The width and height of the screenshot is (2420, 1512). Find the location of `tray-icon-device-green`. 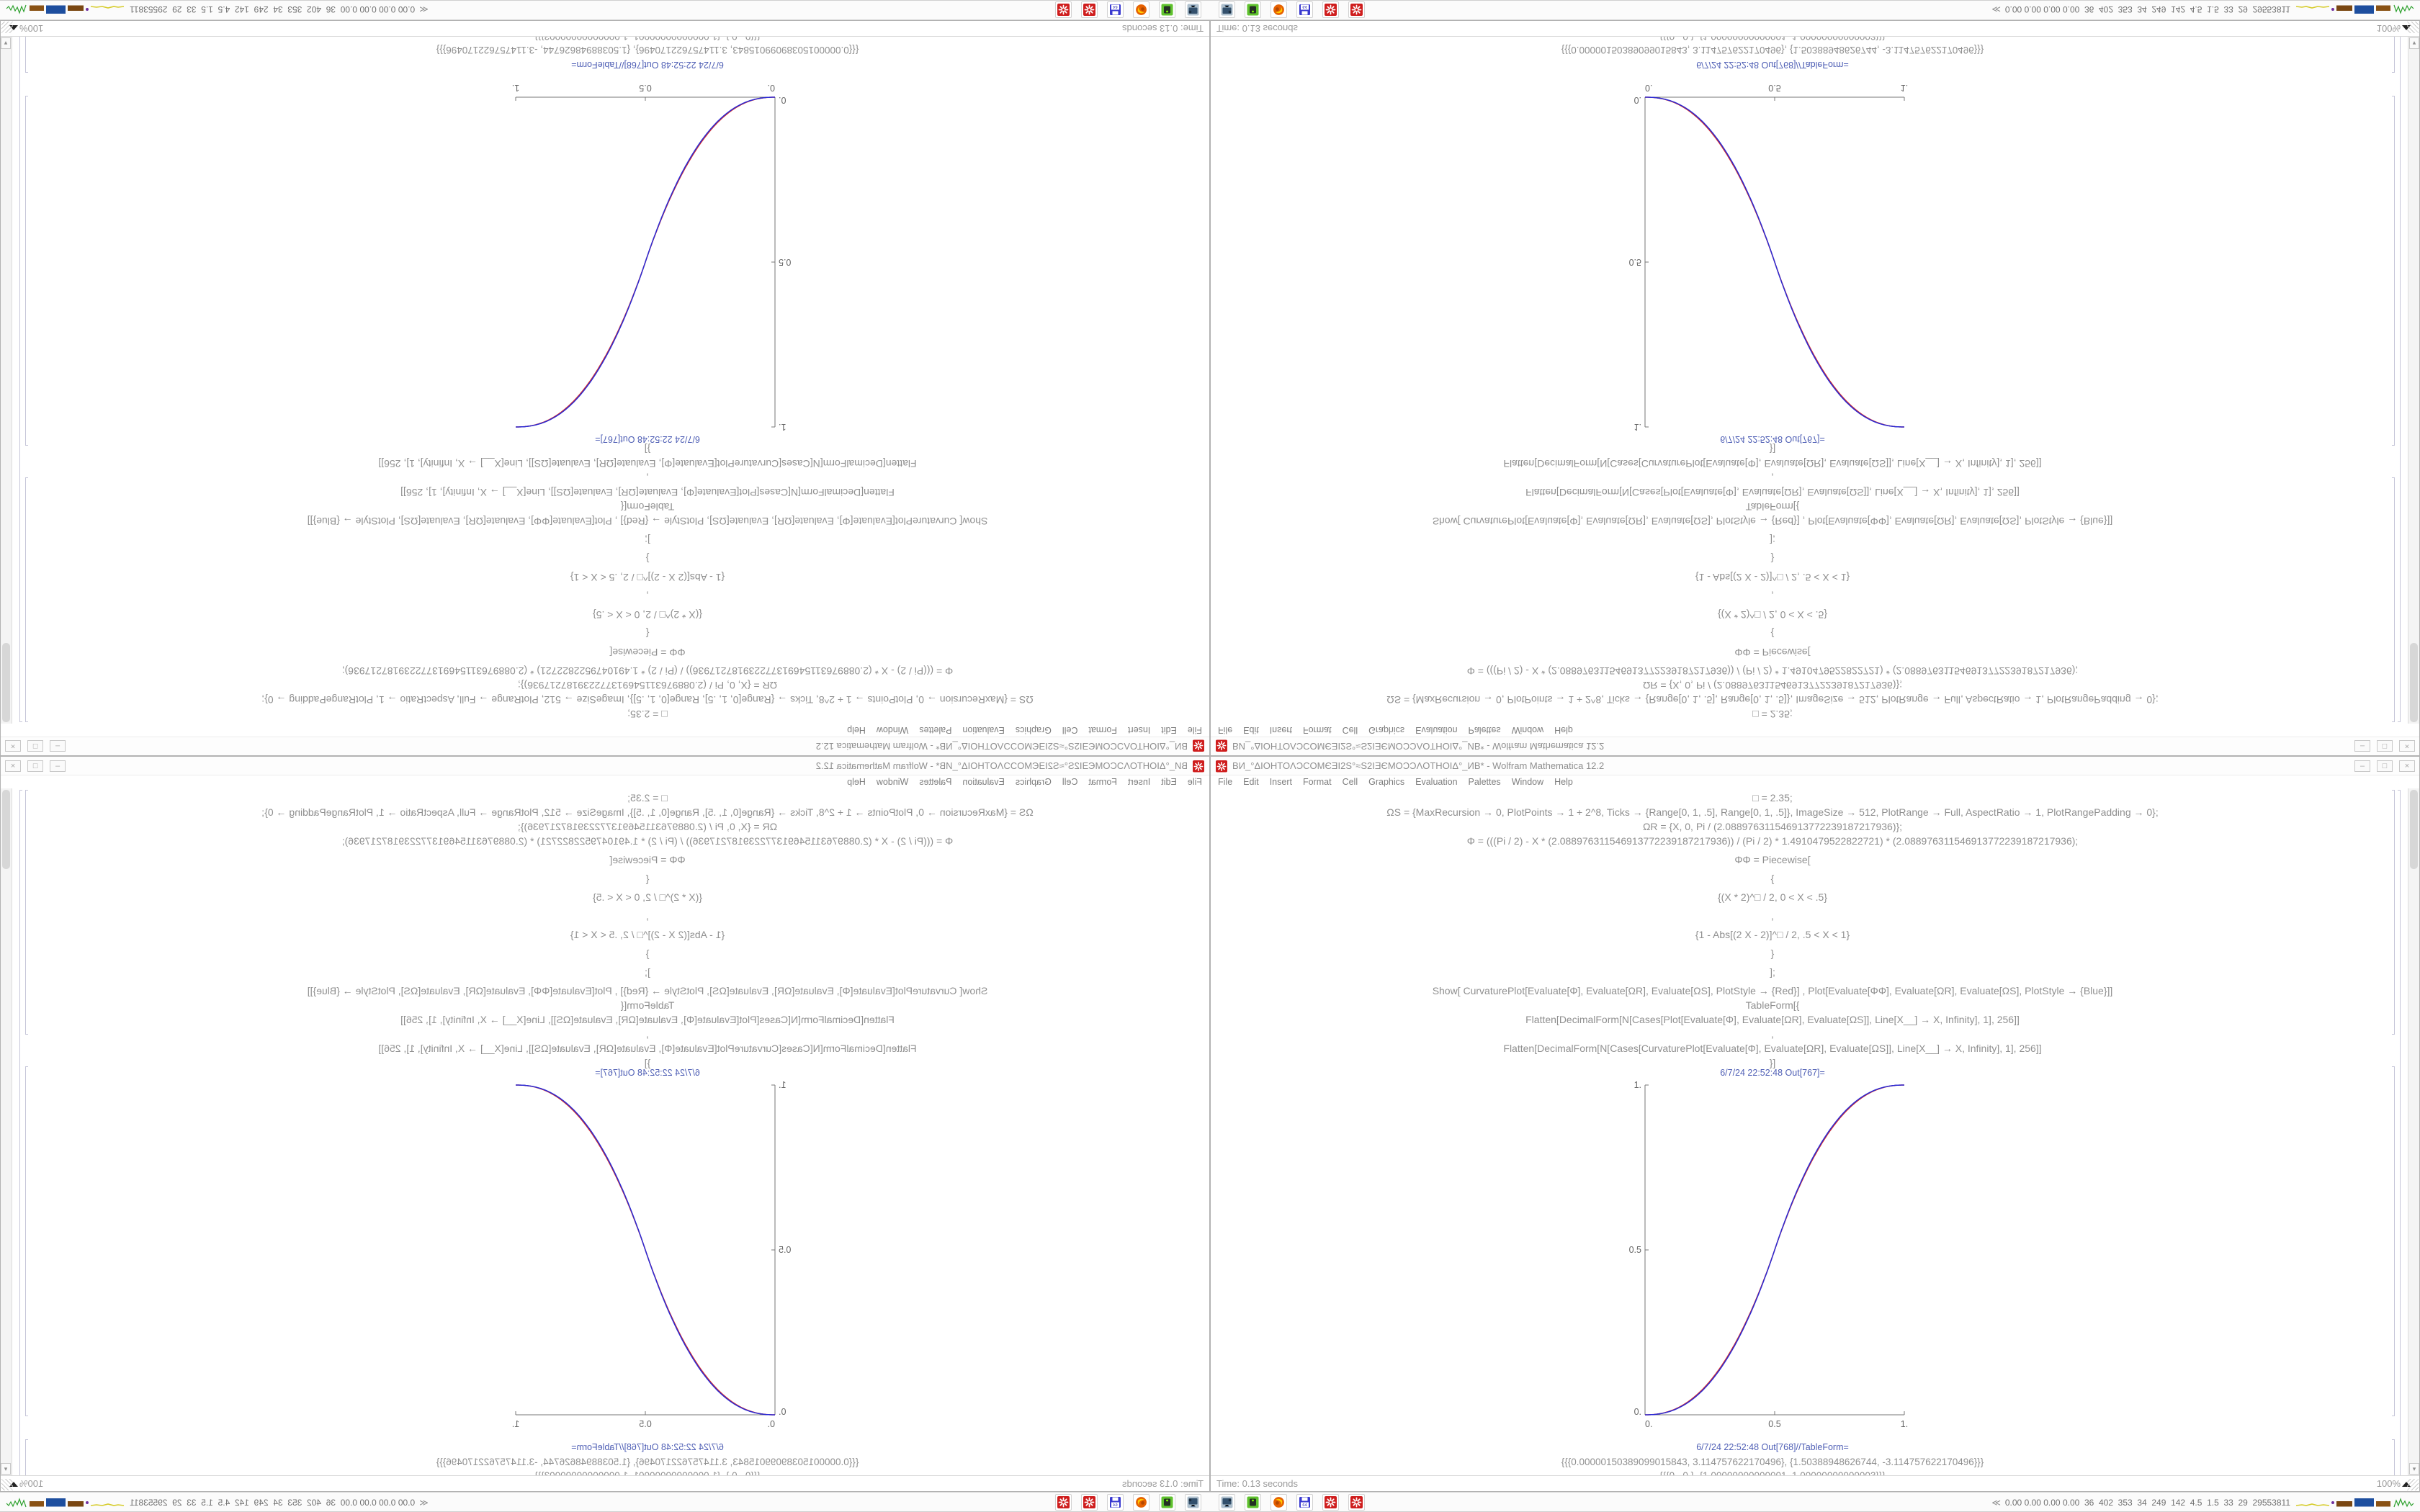

tray-icon-device-green is located at coordinates (1167, 1502).